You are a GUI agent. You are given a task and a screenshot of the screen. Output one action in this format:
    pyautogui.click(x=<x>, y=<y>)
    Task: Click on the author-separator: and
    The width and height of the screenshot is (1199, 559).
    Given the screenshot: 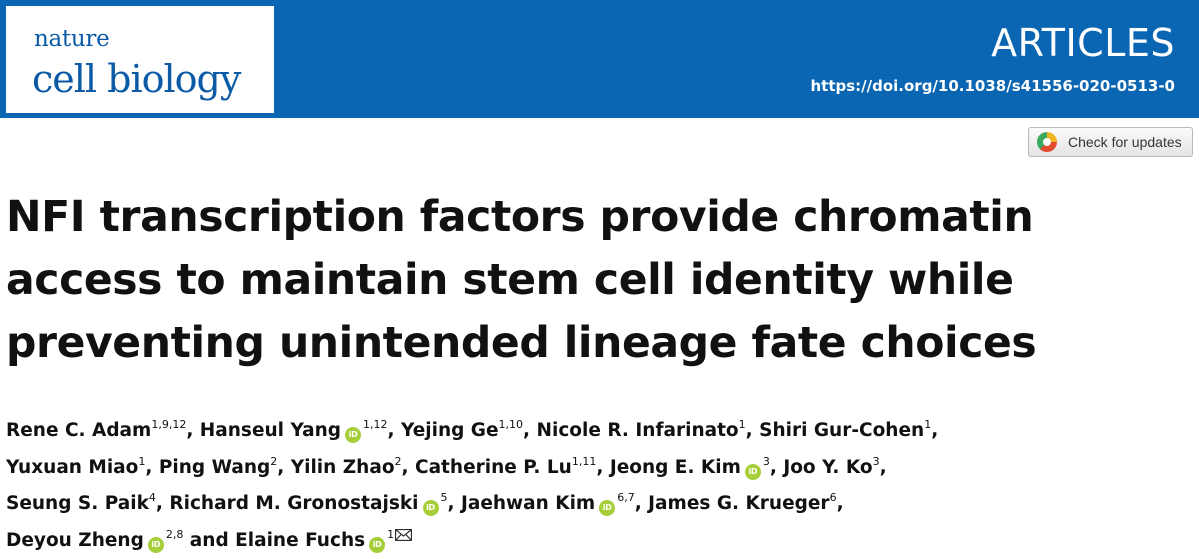 What is the action you would take?
    pyautogui.click(x=209, y=540)
    